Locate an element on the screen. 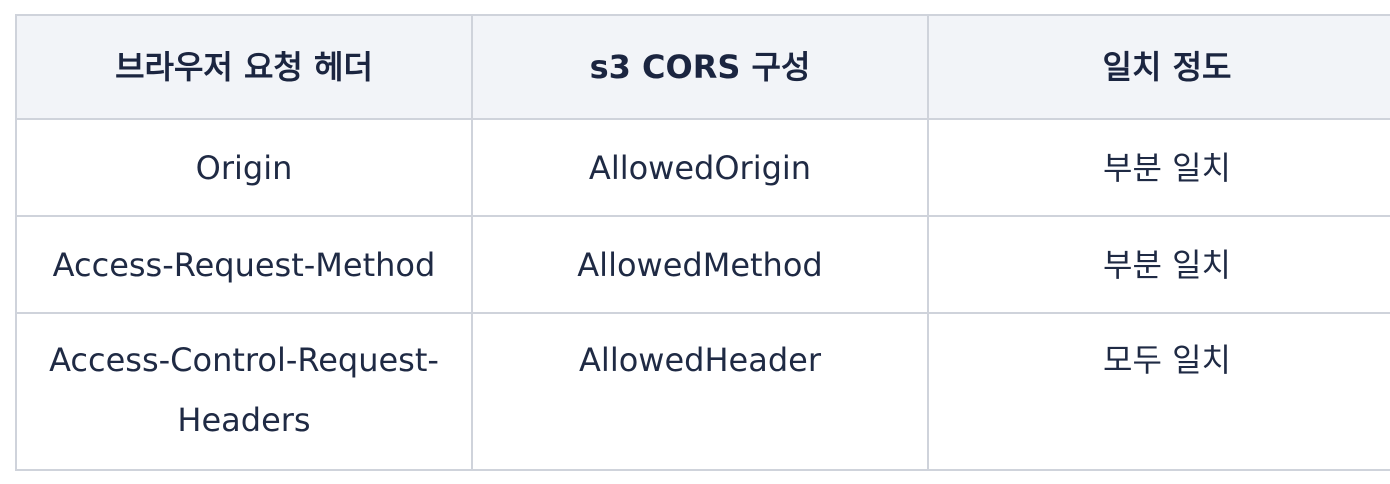 The width and height of the screenshot is (1390, 484). cell-browser-header: Origin is located at coordinates (244, 167).